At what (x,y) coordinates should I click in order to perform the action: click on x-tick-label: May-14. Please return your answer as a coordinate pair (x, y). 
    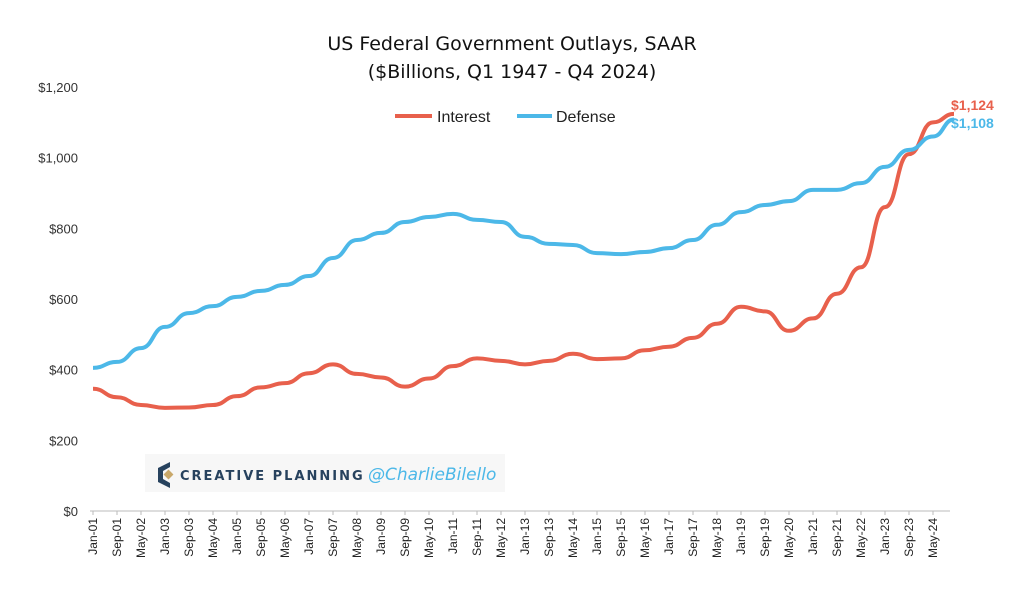
    Looking at the image, I should click on (573, 538).